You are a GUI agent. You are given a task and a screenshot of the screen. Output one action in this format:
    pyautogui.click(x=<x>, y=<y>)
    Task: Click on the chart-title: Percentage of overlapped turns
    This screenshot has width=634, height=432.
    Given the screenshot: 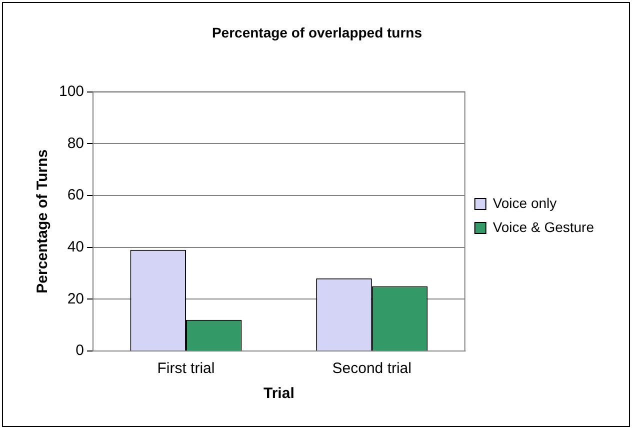 What is the action you would take?
    pyautogui.click(x=317, y=32)
    